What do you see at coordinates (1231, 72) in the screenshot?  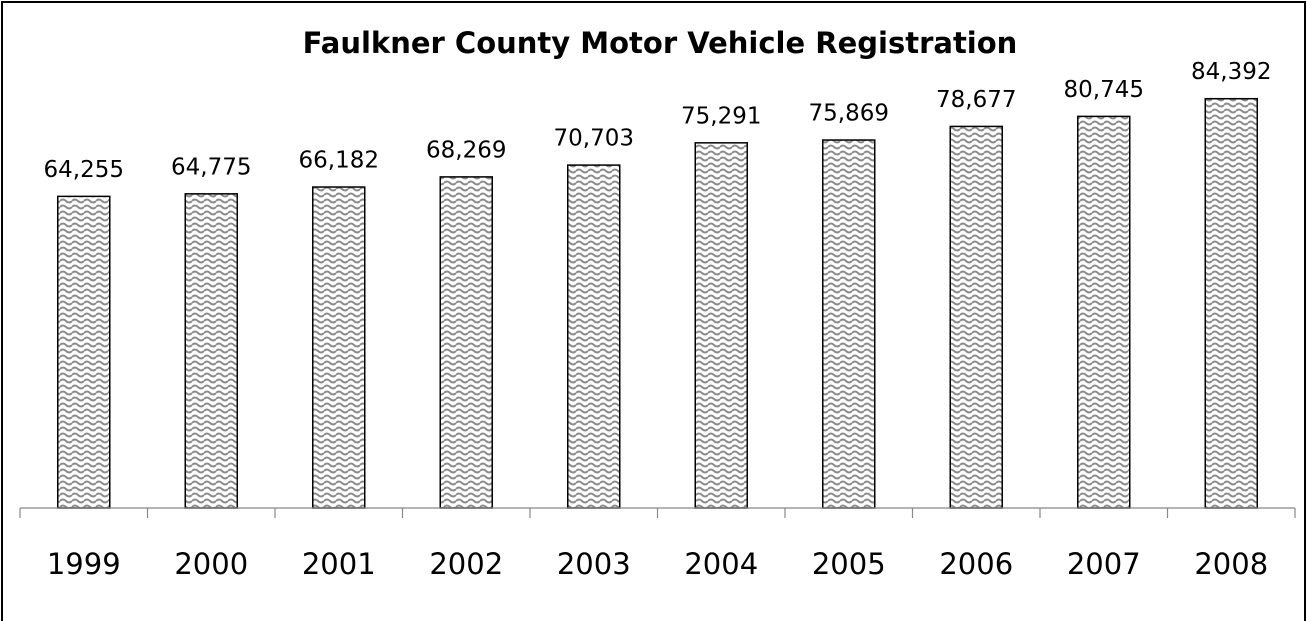 I see `value-label: 84,392` at bounding box center [1231, 72].